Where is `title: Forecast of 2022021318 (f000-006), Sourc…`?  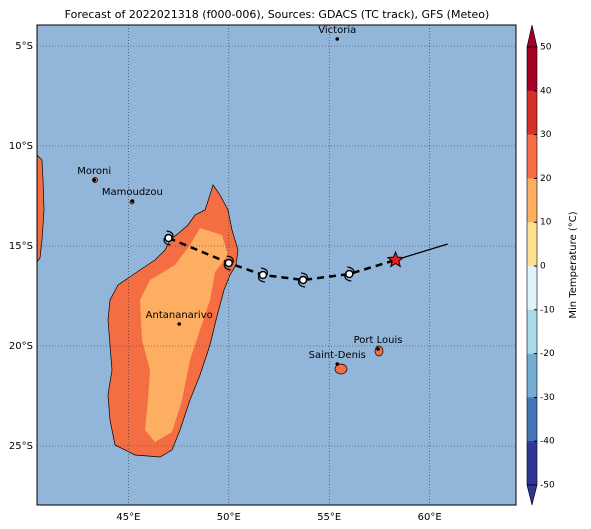
title: Forecast of 2022021318 (f000-006), Sourc… is located at coordinates (277, 14).